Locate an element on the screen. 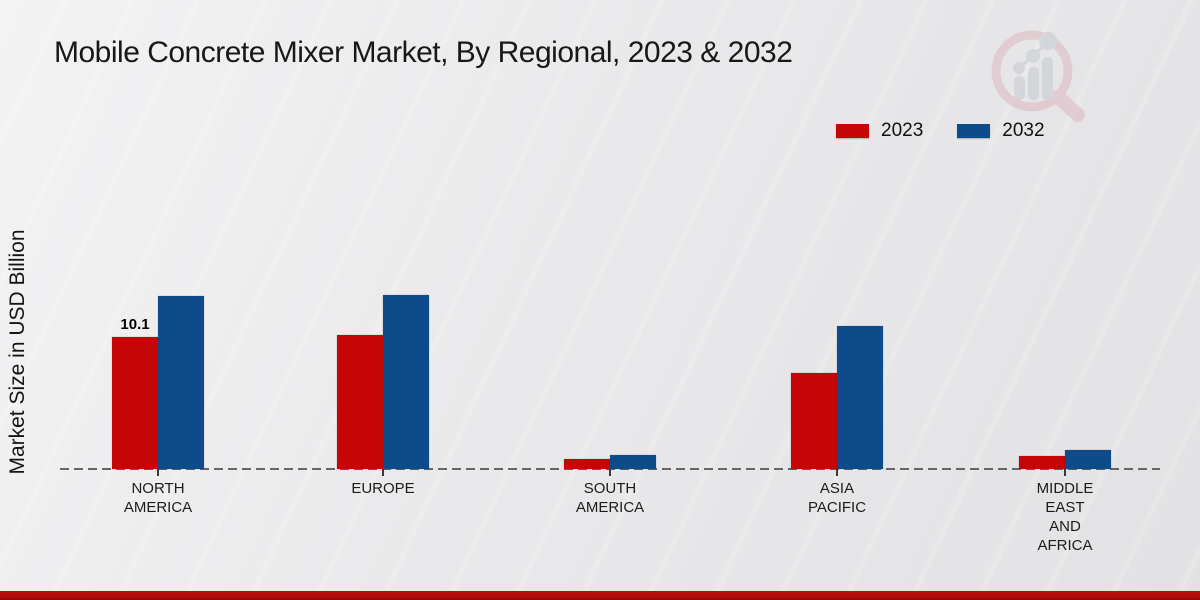  bar-2023-middle-east-and-africa is located at coordinates (1042, 462).